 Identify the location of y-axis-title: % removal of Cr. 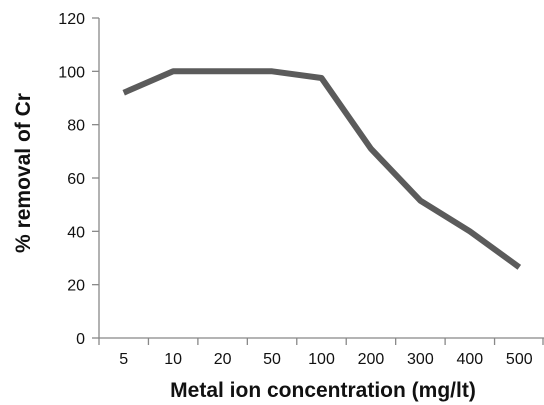
(23, 173).